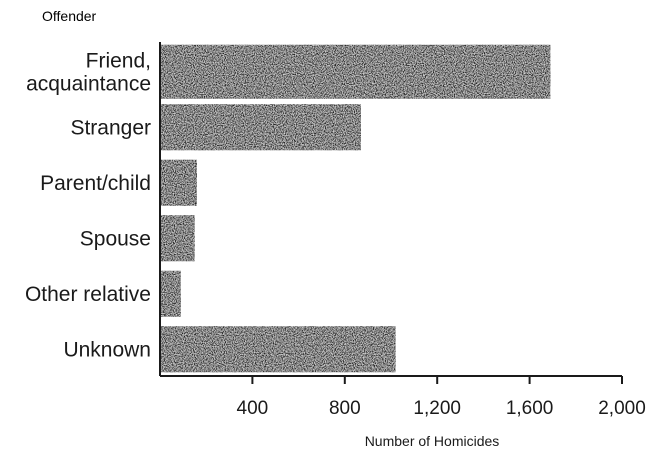  Describe the element at coordinates (253, 408) in the screenshot. I see `x-tick-label: 400` at that location.